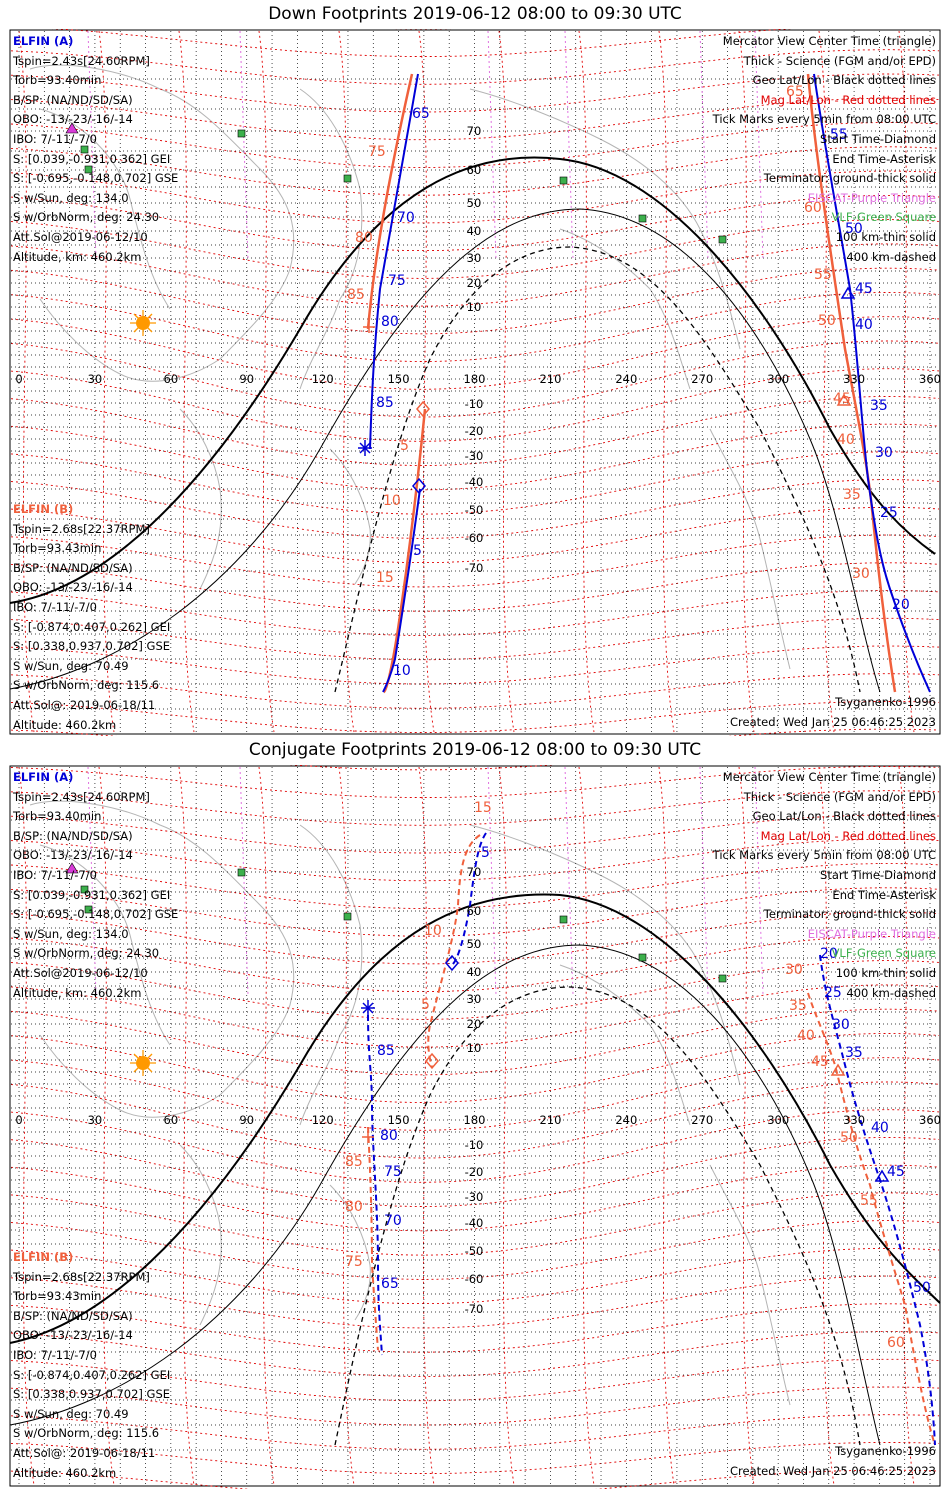 Image resolution: width=950 pixels, height=1500 pixels. What do you see at coordinates (95, 1120) in the screenshot?
I see `lon-tick-label: 30` at bounding box center [95, 1120].